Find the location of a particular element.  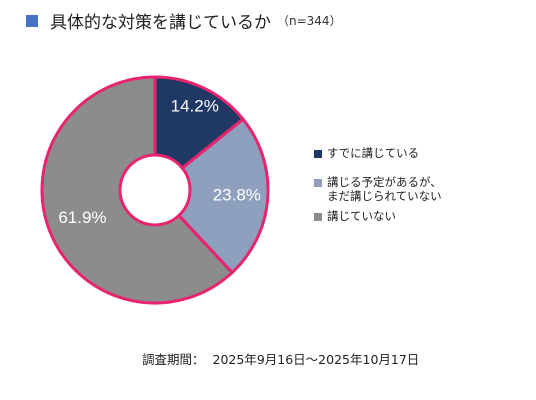

legend-item-none: 講じていない is located at coordinates (419, 216).